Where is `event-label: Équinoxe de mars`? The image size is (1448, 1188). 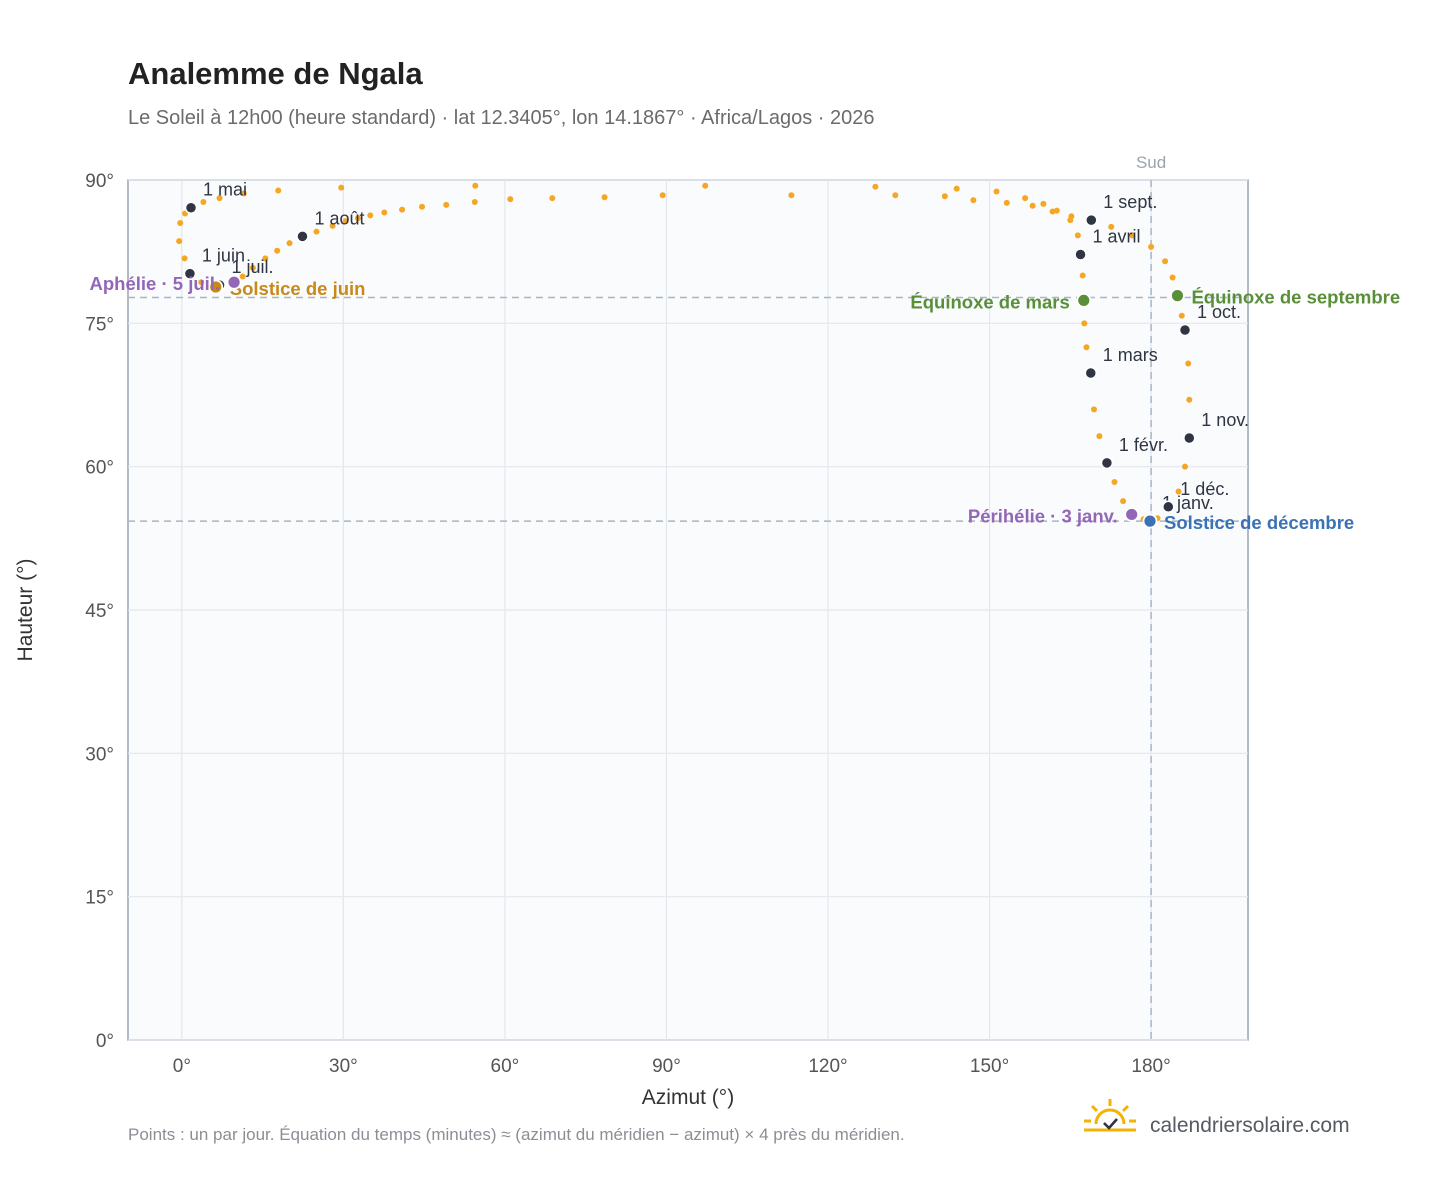 event-label: Équinoxe de mars is located at coordinates (989, 301).